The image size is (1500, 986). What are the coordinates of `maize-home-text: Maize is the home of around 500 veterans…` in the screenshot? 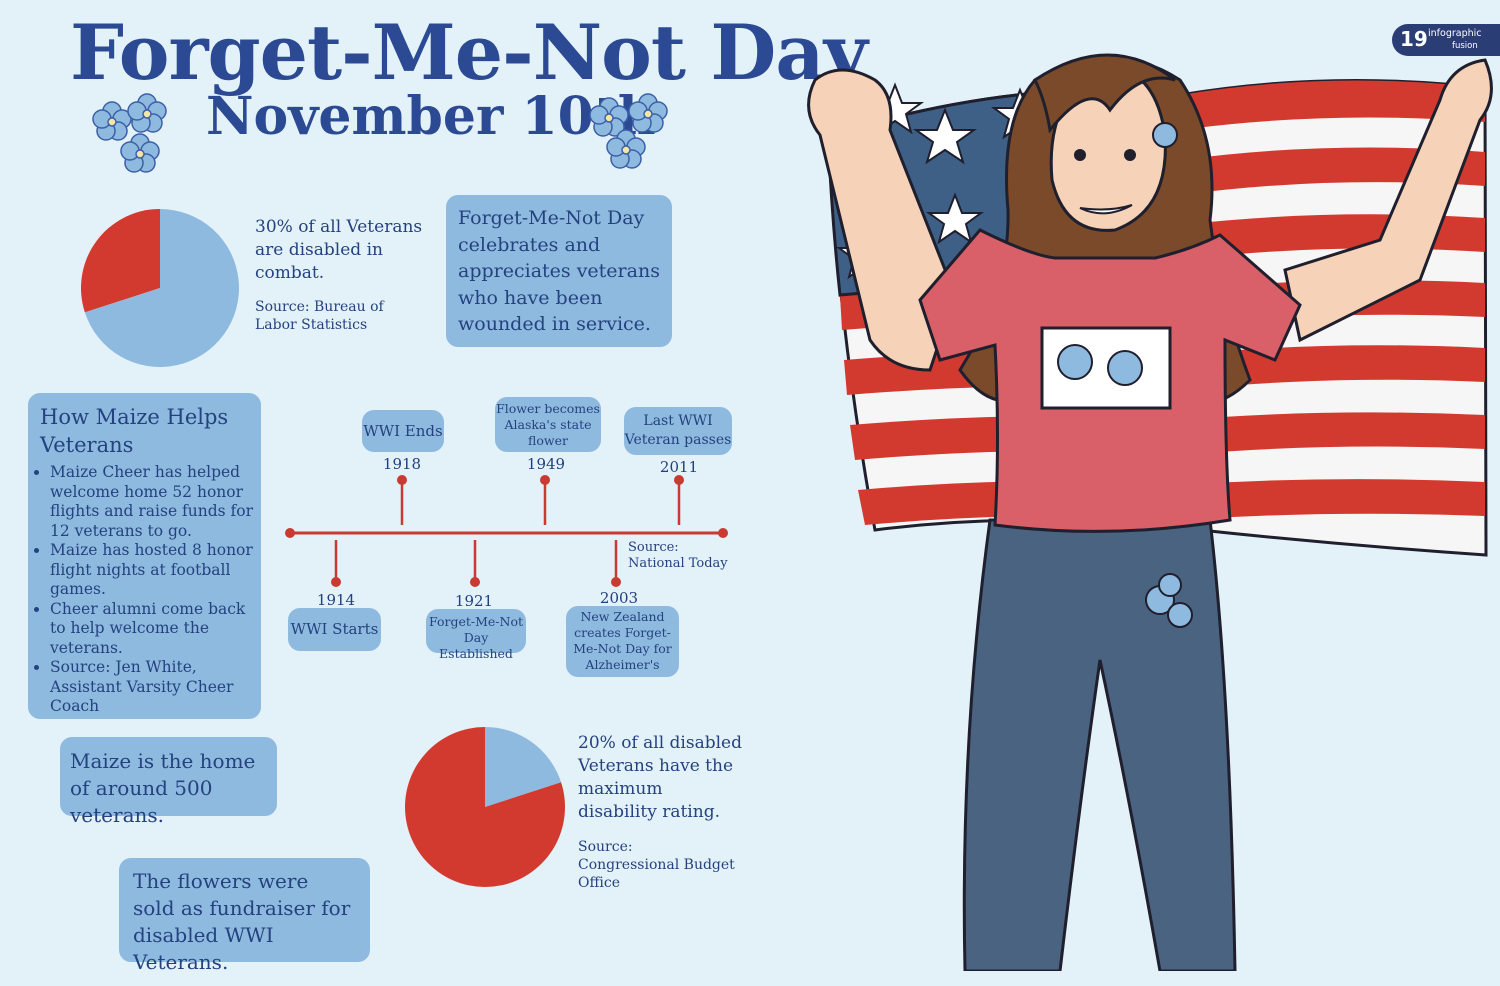 It's located at (163, 788).